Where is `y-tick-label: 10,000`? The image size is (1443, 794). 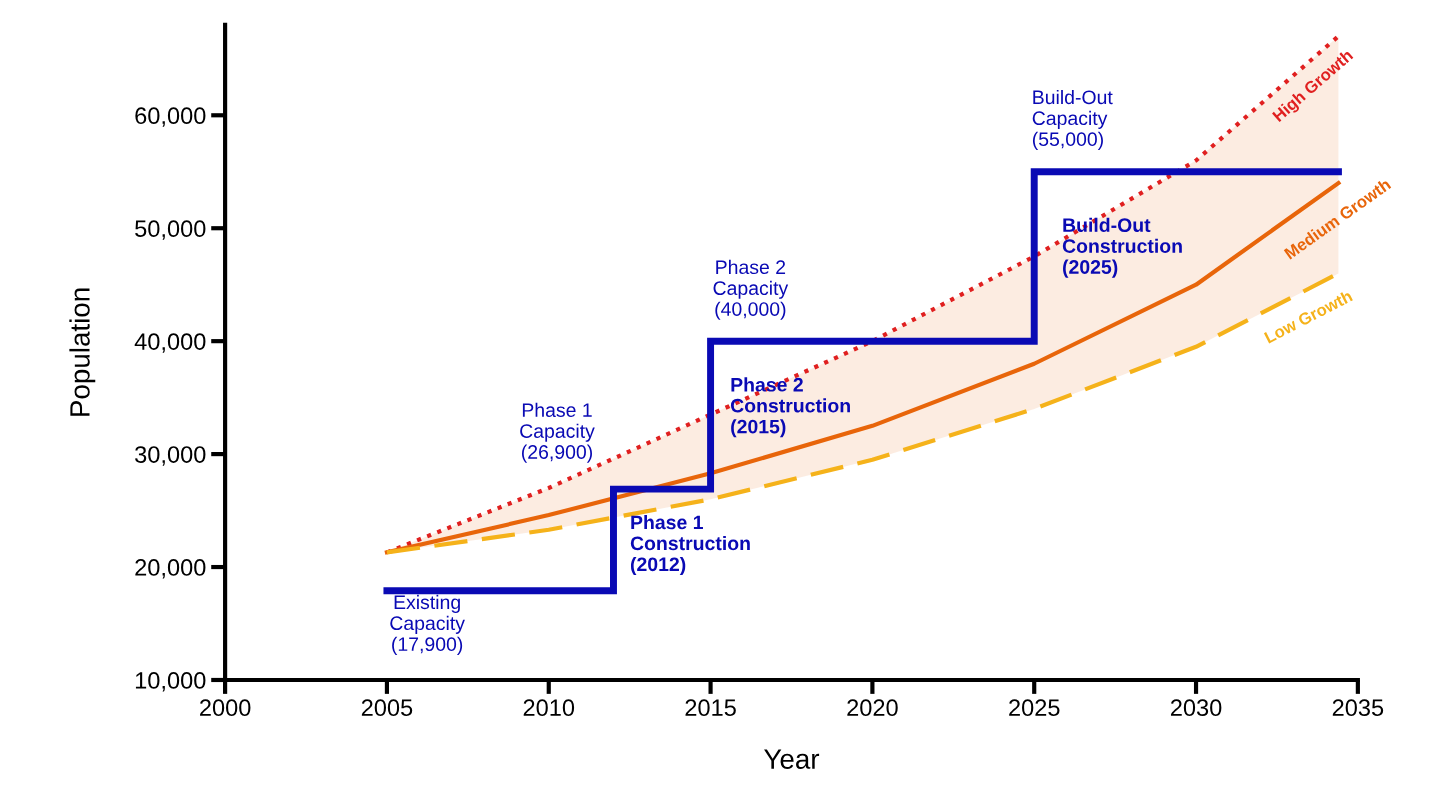
y-tick-label: 10,000 is located at coordinates (170, 682).